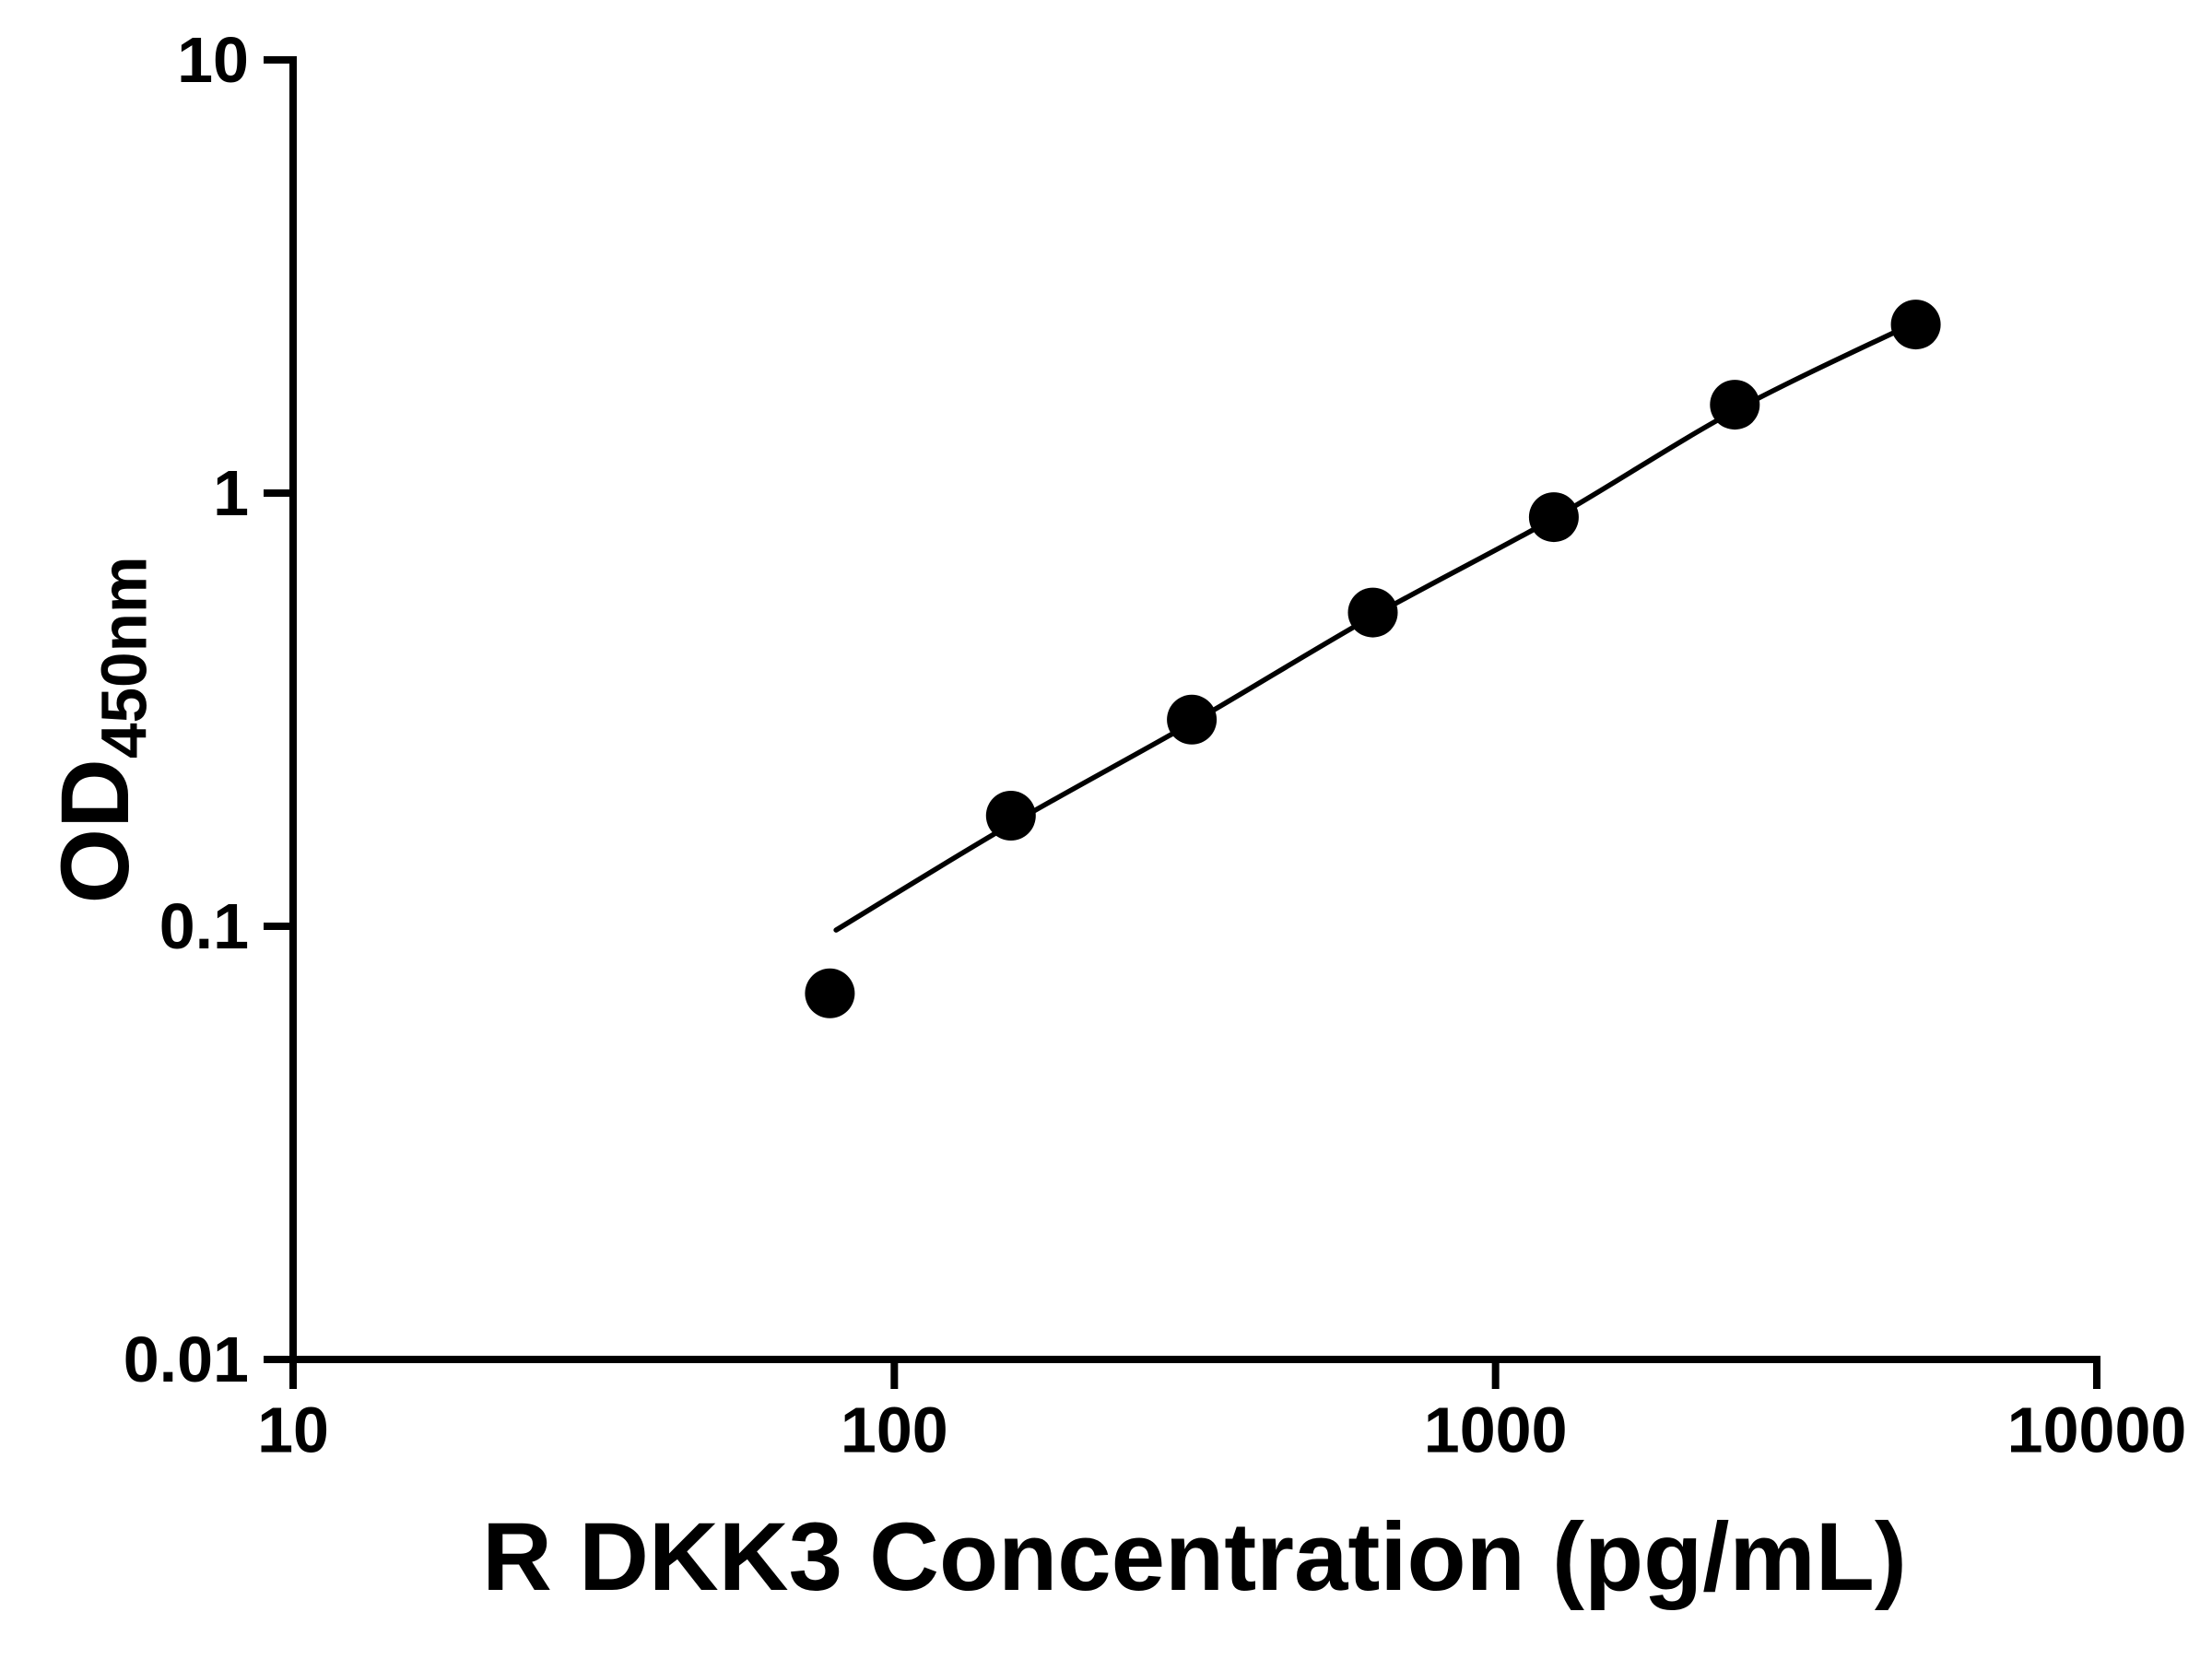 Image resolution: width=2212 pixels, height=1659 pixels. I want to click on y-tick-label: 0.1, so click(204, 926).